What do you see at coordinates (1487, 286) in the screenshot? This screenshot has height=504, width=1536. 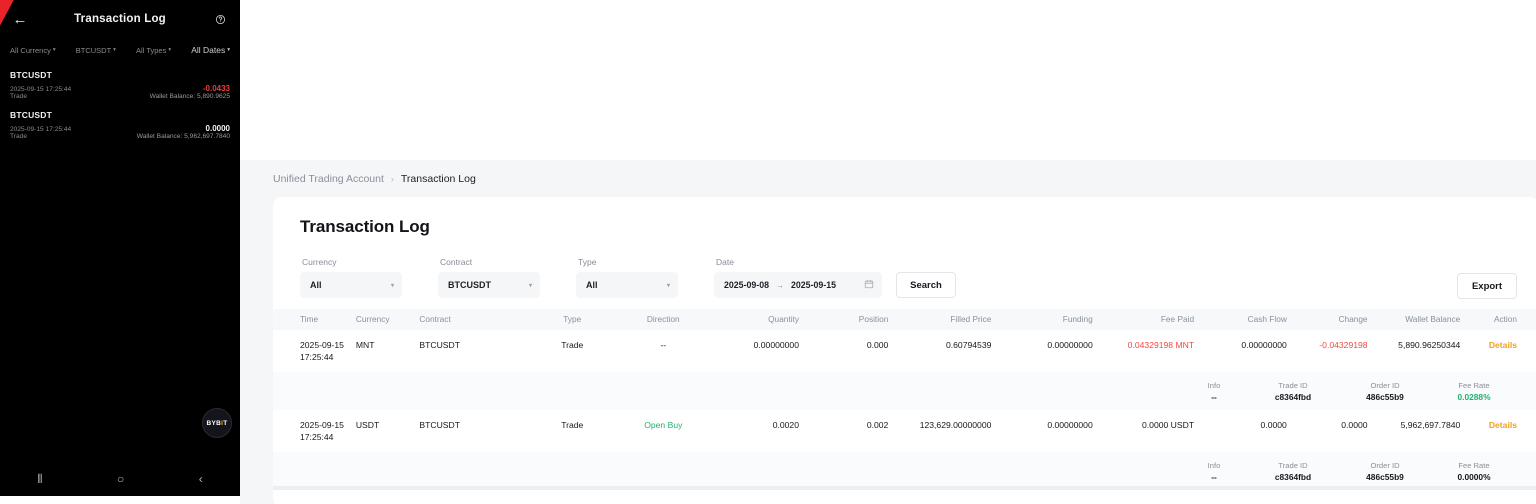 I see `export-button: Export` at bounding box center [1487, 286].